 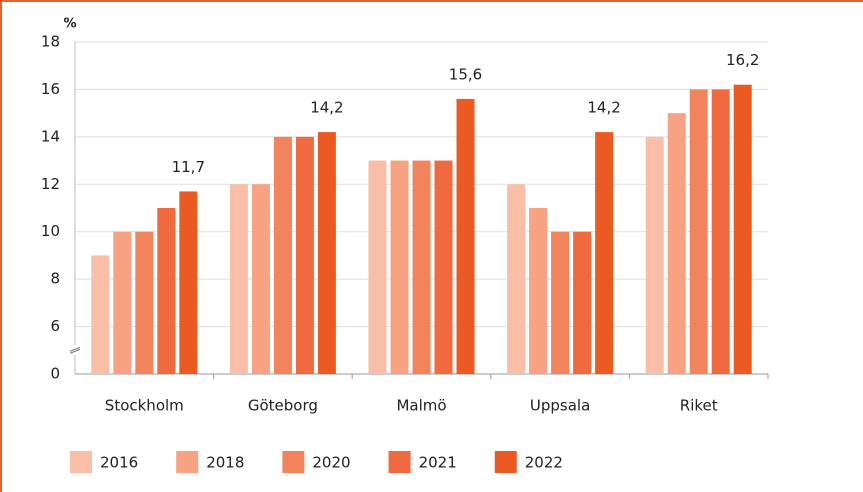 What do you see at coordinates (69, 24) in the screenshot?
I see `y-axis-label: %` at bounding box center [69, 24].